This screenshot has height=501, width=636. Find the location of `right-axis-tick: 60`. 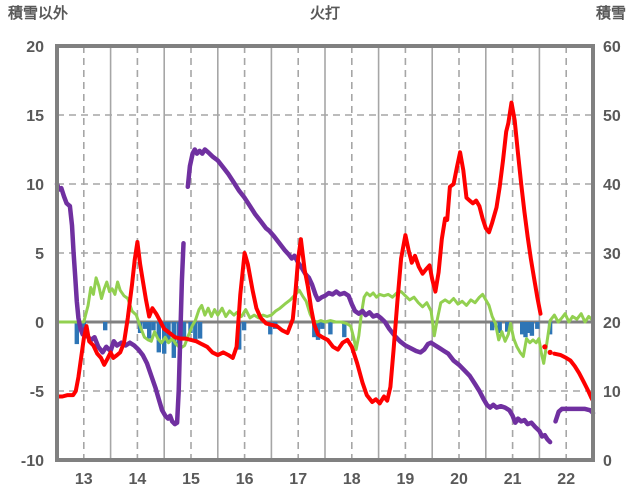

right-axis-tick: 60 is located at coordinates (612, 47).